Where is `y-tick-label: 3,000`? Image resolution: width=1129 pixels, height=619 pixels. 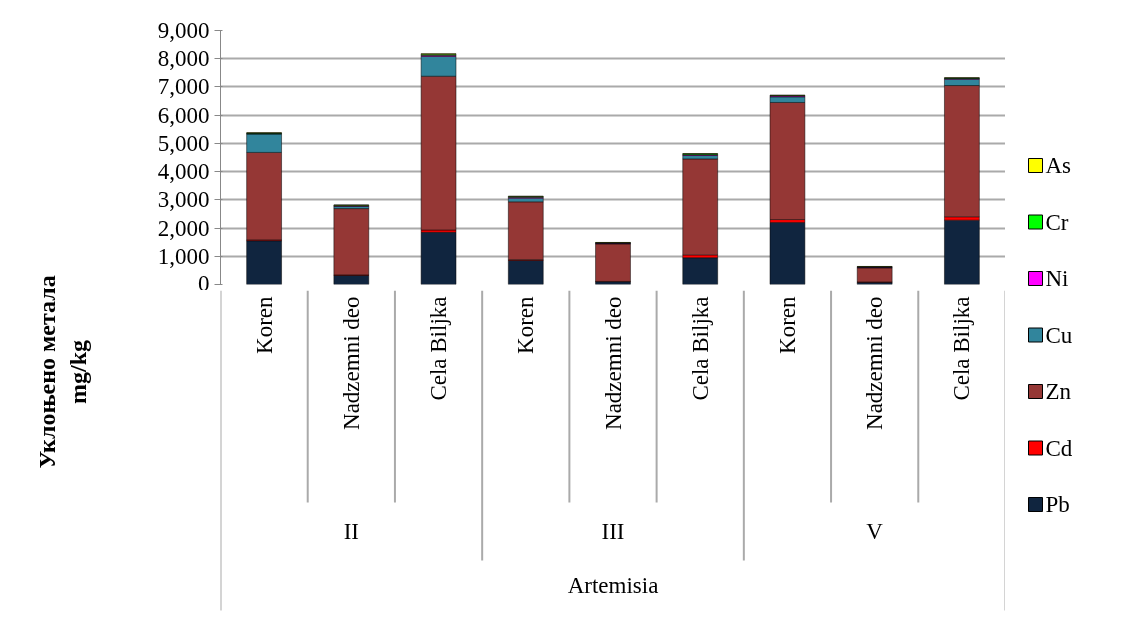
y-tick-label: 3,000 is located at coordinates (183, 200).